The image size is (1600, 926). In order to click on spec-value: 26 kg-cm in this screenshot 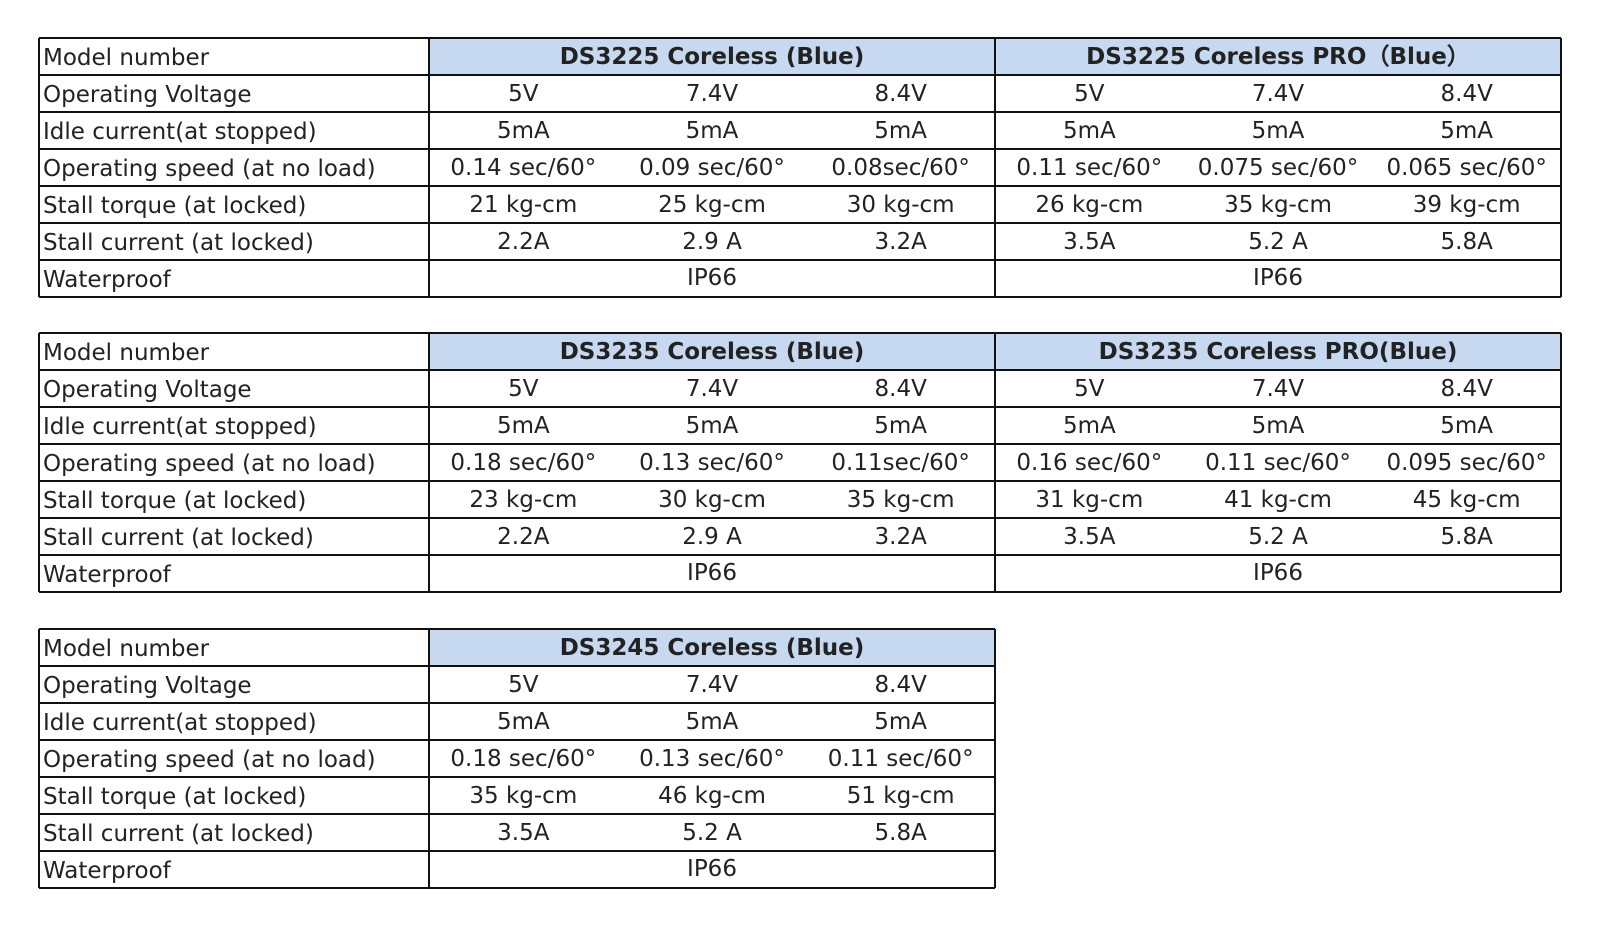, I will do `click(1089, 205)`.